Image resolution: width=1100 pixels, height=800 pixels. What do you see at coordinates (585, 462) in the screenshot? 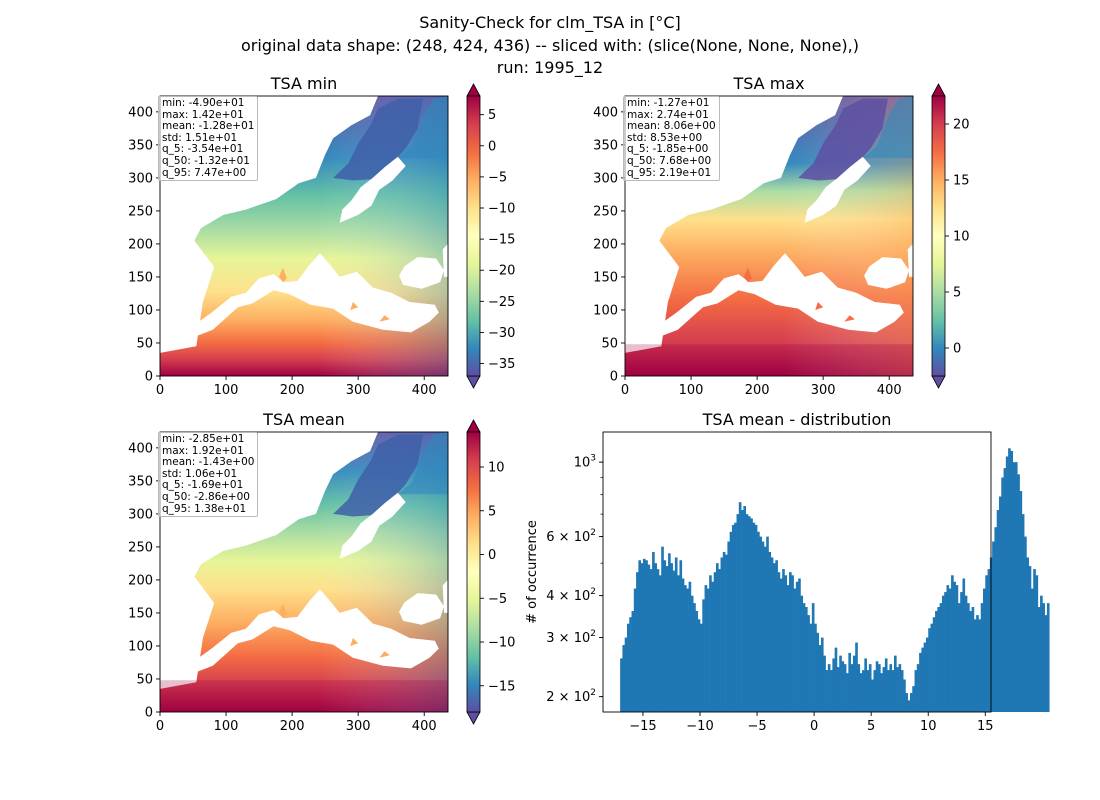
I see `y-tick-label: 10³` at bounding box center [585, 462].